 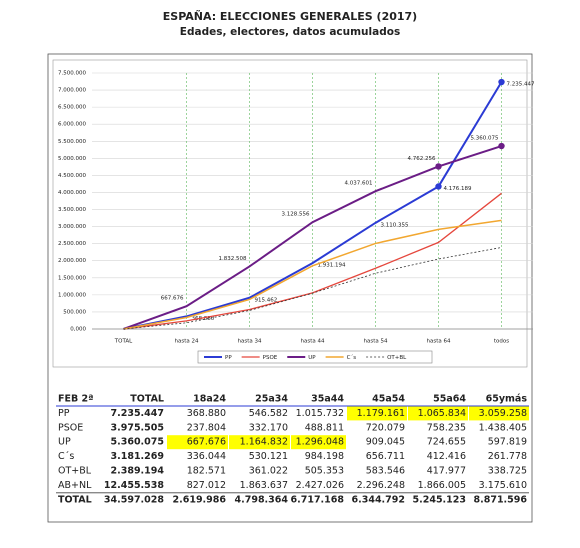 I want to click on y-tick-label: 3.500.000, so click(x=72, y=210).